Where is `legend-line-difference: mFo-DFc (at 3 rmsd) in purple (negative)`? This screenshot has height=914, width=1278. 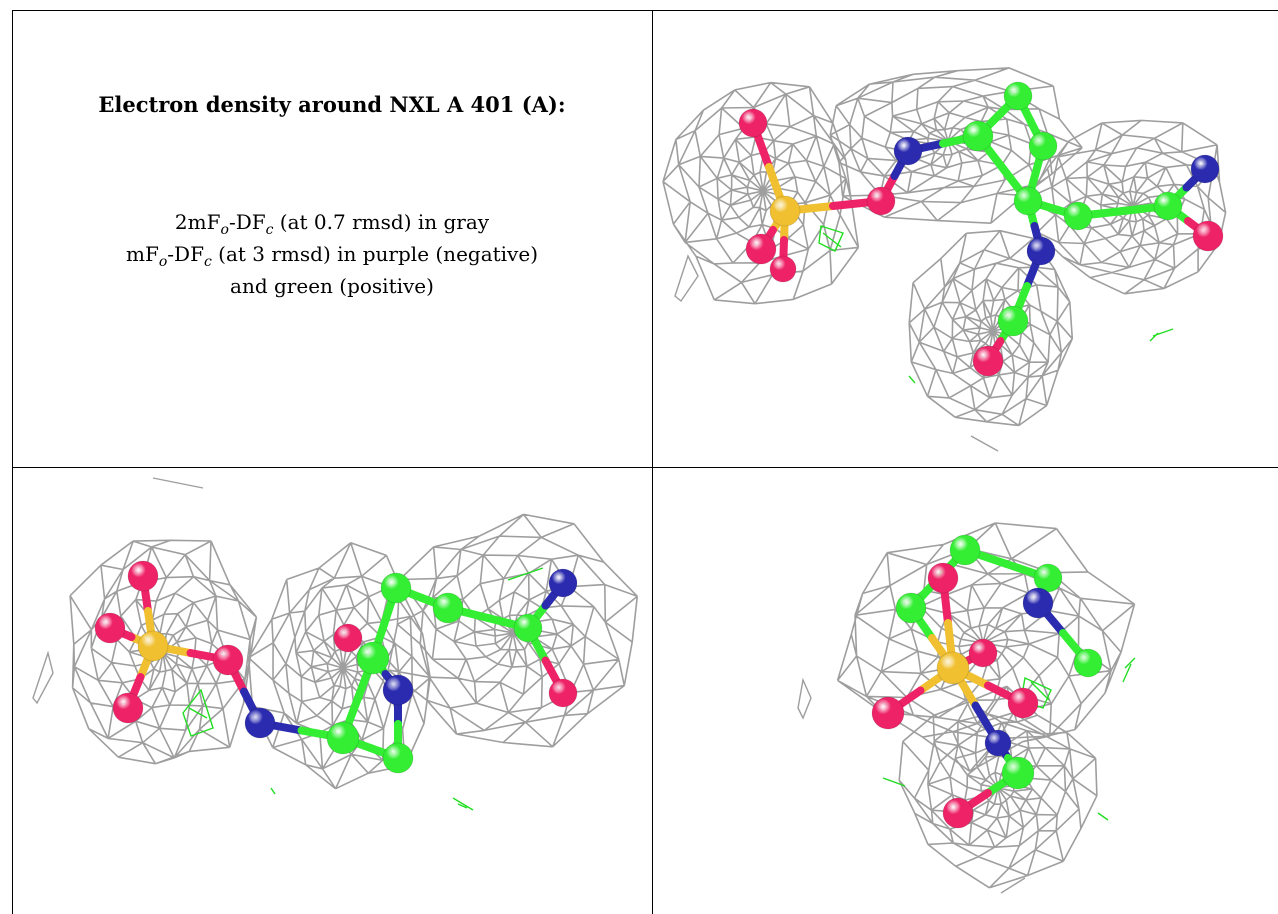
legend-line-difference: mFo-DFc (at 3 rmsd) in purple (negative) is located at coordinates (332, 258).